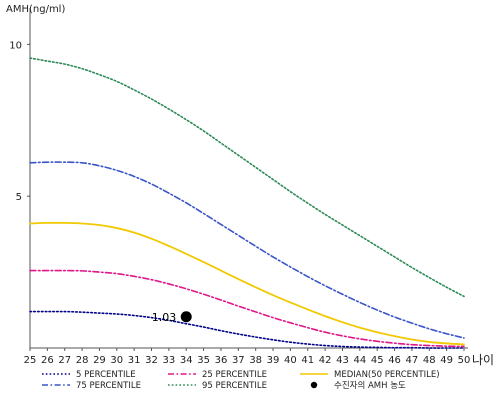 The image size is (500, 400). I want to click on x-tick-label: 47, so click(412, 360).